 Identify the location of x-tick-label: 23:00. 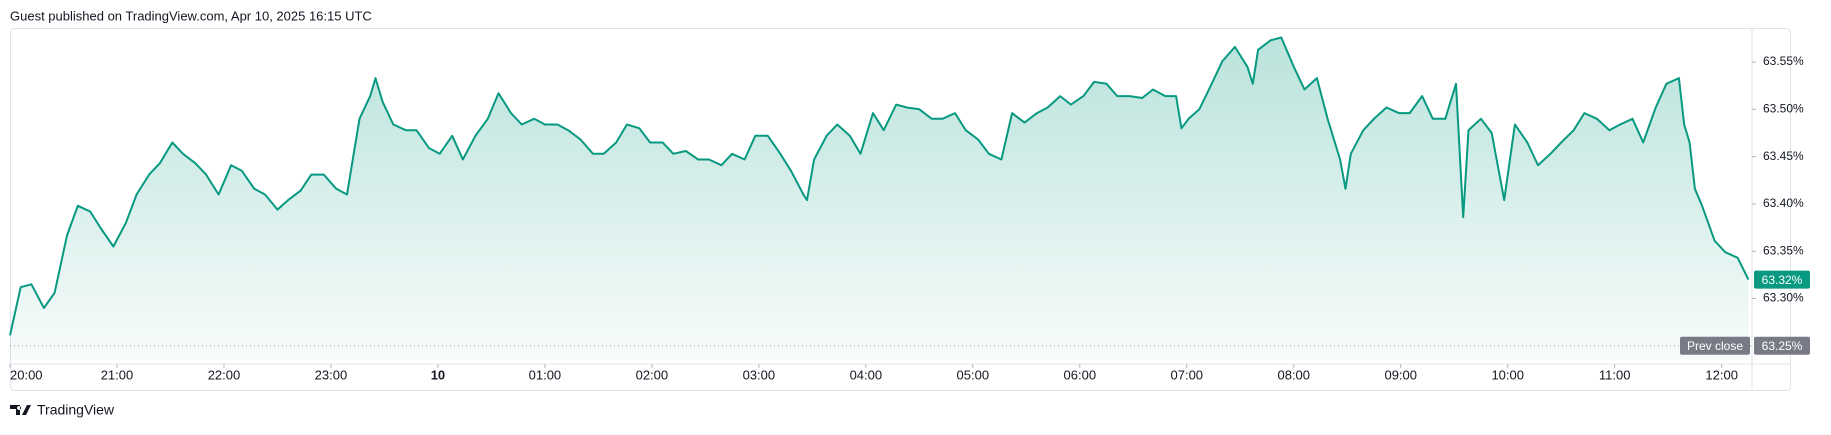
(331, 374).